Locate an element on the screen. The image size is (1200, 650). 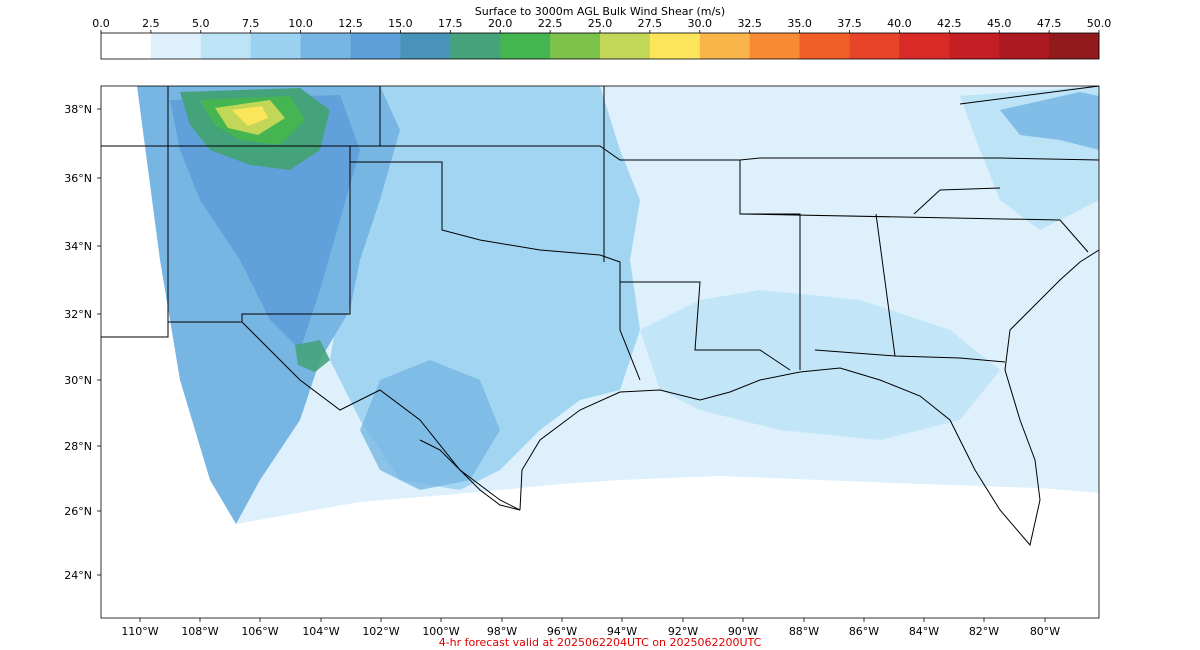
colorbar-tick-label: 35.0 is located at coordinates (799, 23).